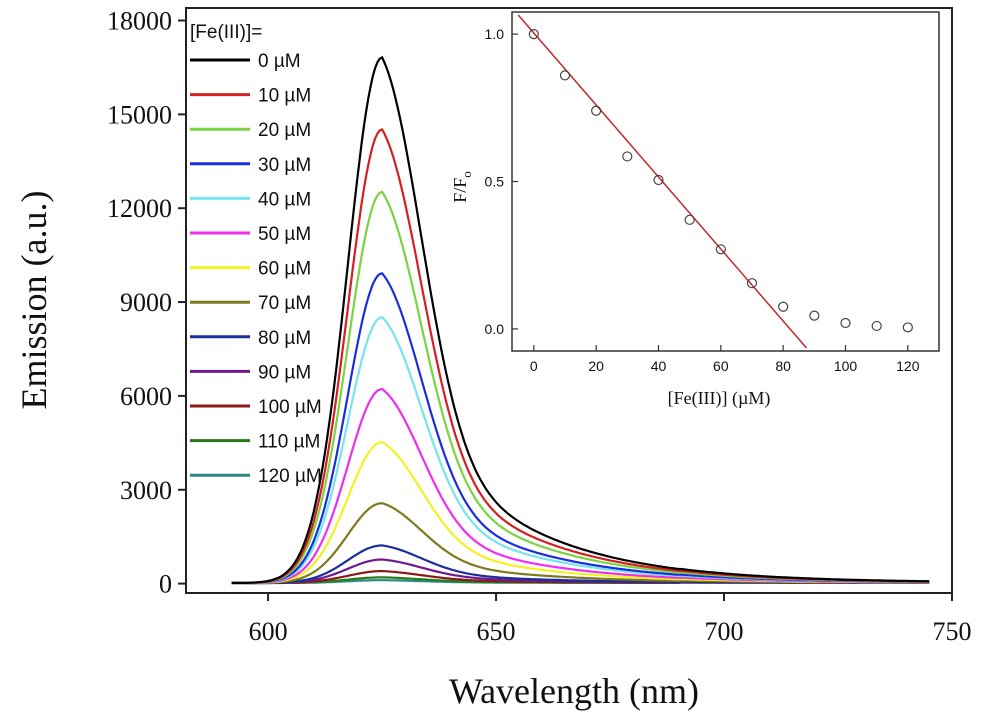  I want to click on inset-x-tick-label: 60, so click(721, 366).